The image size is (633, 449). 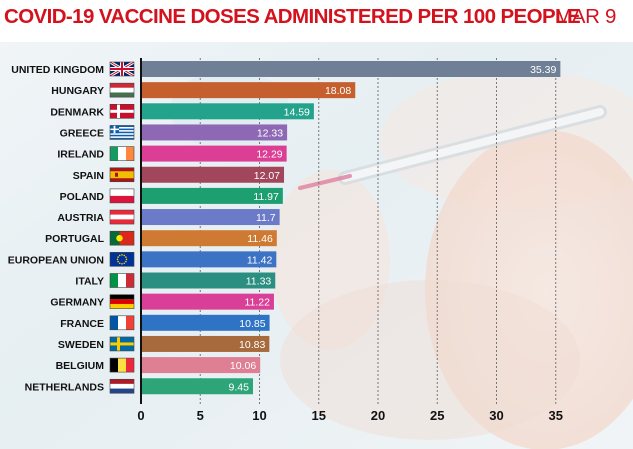 I want to click on category-label: HUNGARY, so click(x=77, y=91).